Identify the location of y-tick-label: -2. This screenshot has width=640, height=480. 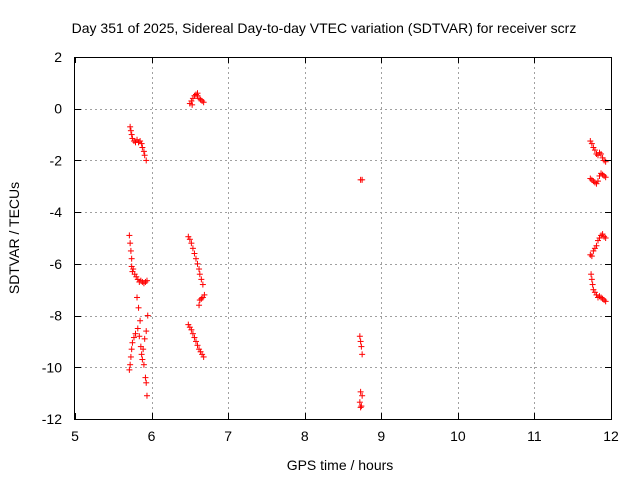
(56, 160).